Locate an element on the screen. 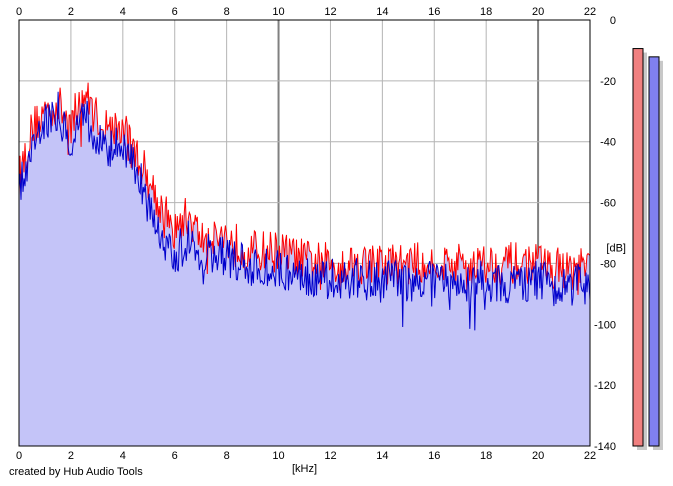 The height and width of the screenshot is (486, 673). x-tick-label-top: 22 is located at coordinates (590, 12).